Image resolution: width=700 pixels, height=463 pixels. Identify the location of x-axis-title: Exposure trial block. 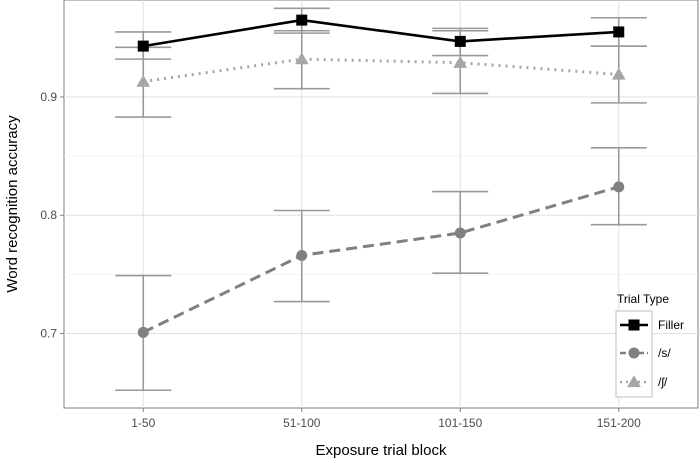
(381, 450).